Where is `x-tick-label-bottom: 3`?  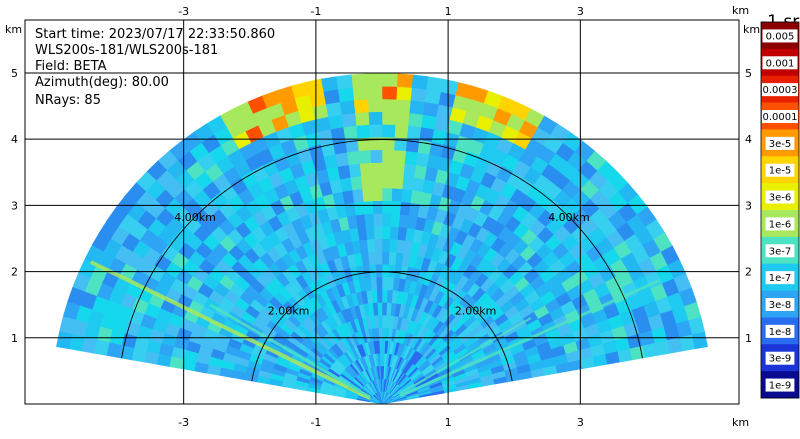
x-tick-label-bottom: 3 is located at coordinates (580, 422).